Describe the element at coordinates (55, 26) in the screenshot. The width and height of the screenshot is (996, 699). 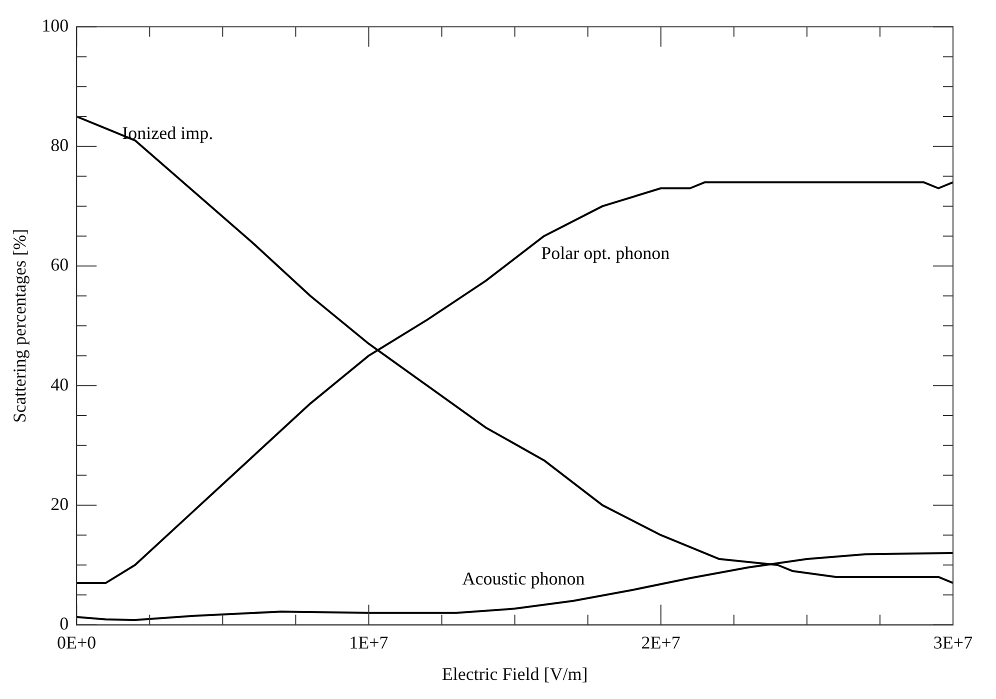
I see `y-tick-label: 100` at that location.